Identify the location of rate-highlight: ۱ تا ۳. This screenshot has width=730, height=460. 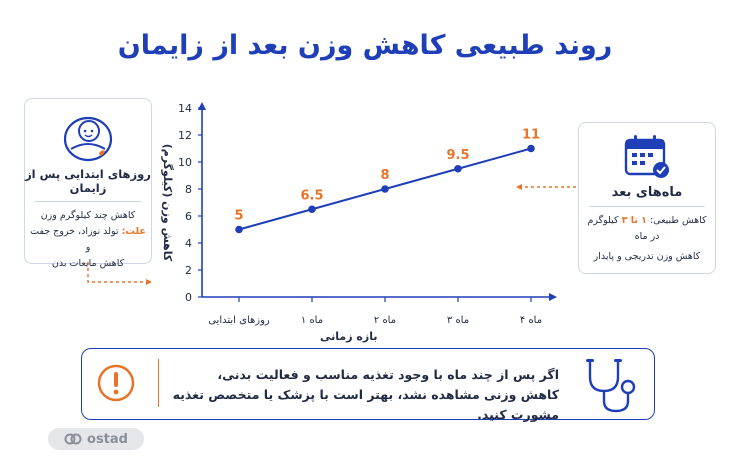
(634, 220).